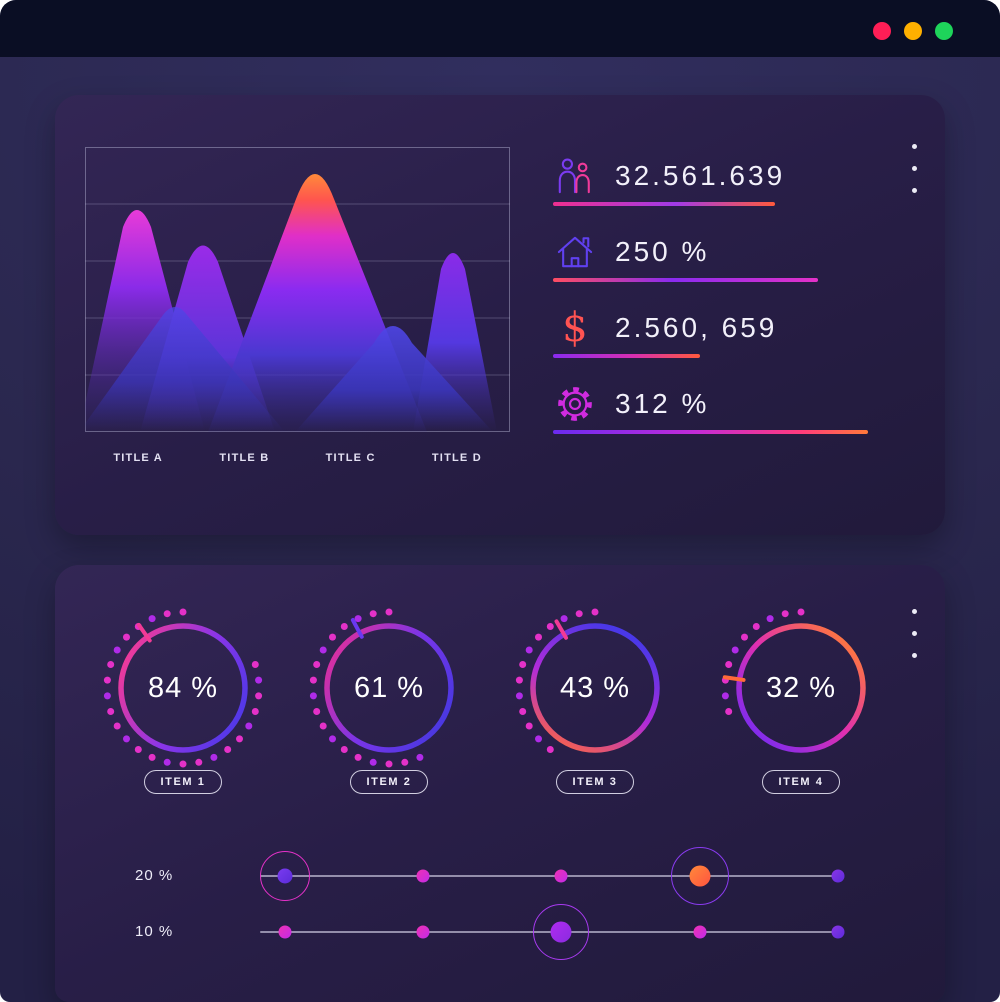  I want to click on gauge-value: 43 %, so click(595, 687).